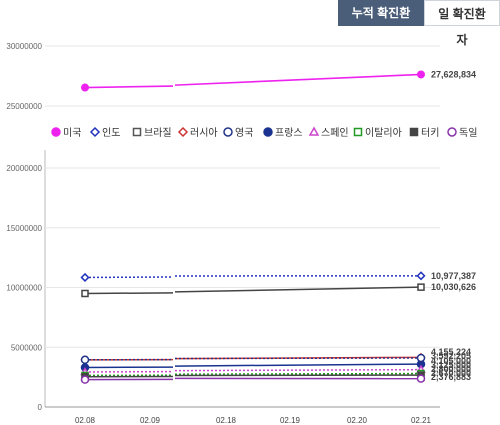 This screenshot has height=425, width=500. Describe the element at coordinates (451, 369) in the screenshot. I see `series-end-label: 2,800,000` at that location.